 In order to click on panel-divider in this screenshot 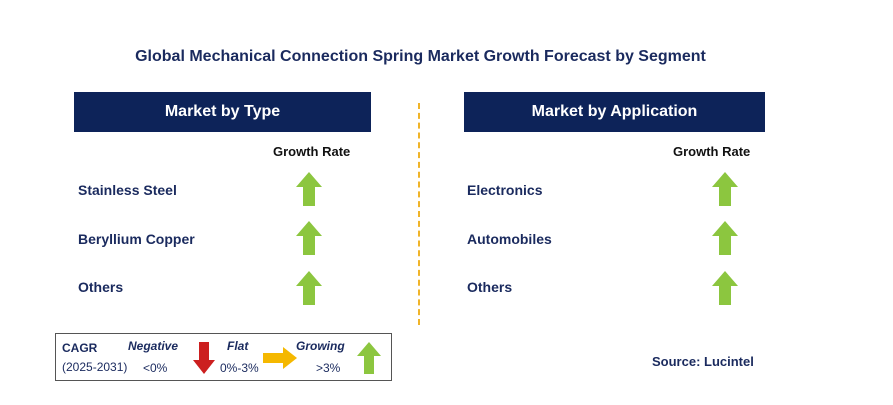, I will do `click(419, 214)`.